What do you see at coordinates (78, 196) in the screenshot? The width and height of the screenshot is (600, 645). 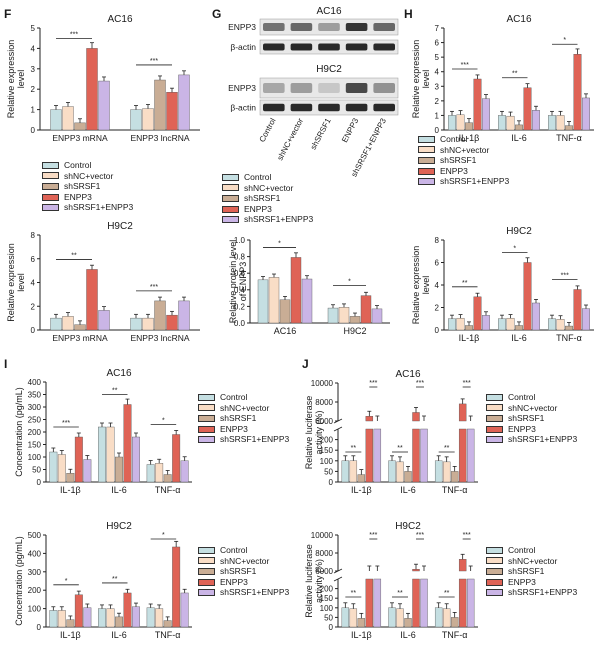 I see `legend-label: ENPP3` at bounding box center [78, 196].